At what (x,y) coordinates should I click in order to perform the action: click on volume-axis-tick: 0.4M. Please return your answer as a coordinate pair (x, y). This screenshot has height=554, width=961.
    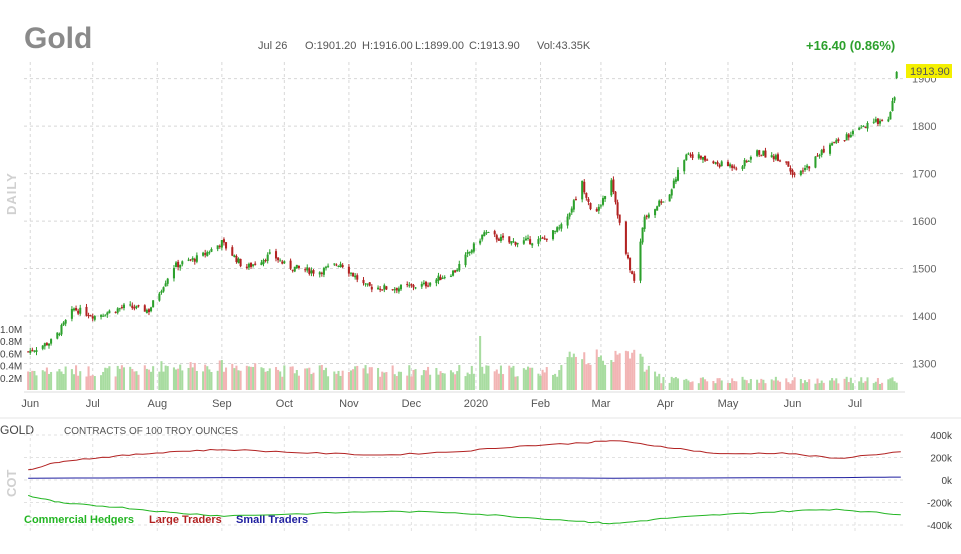
    Looking at the image, I should click on (11, 367).